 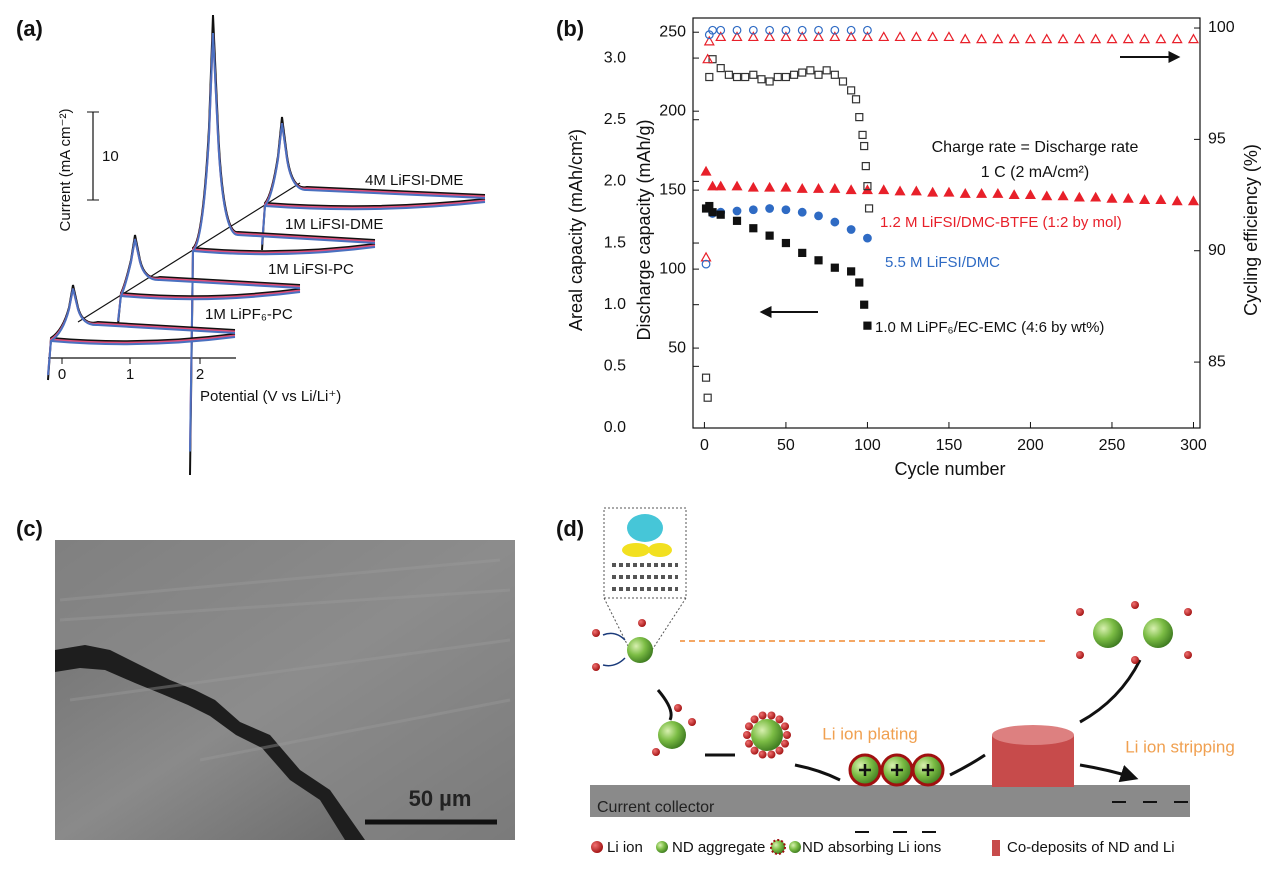 I want to click on series-label: 5.5 M LiFSI/DMC, so click(x=942, y=262).